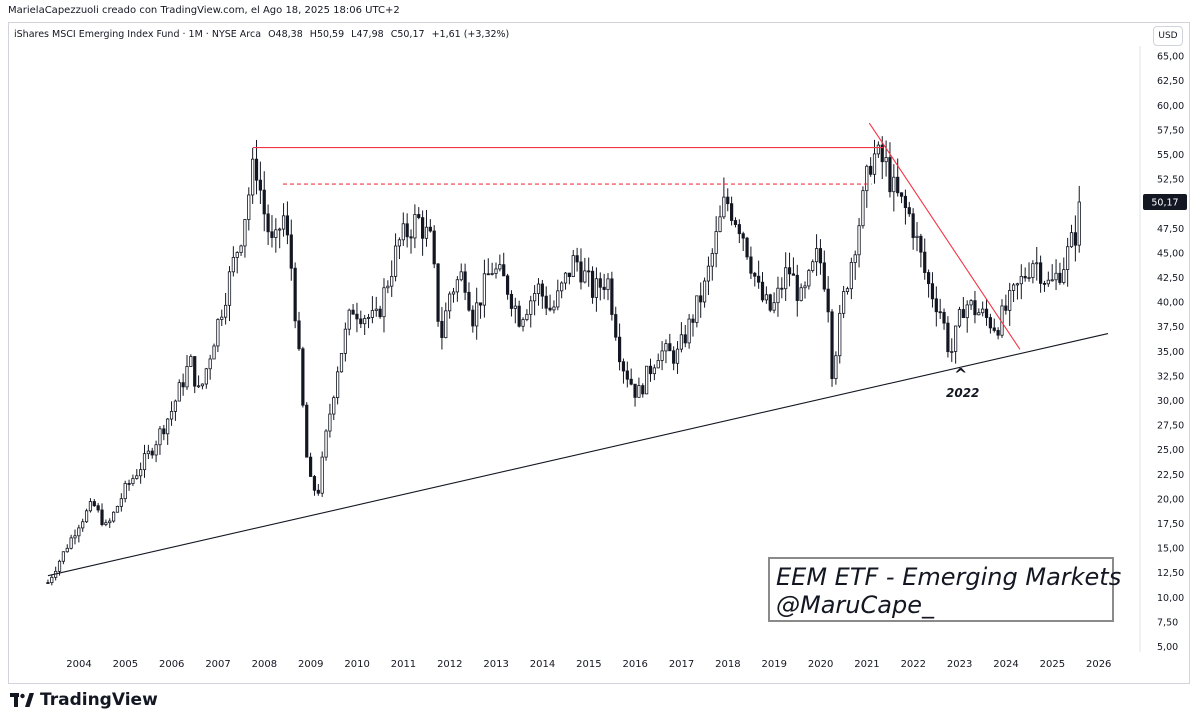  What do you see at coordinates (403, 664) in the screenshot?
I see `x-tick-label: 2011` at bounding box center [403, 664].